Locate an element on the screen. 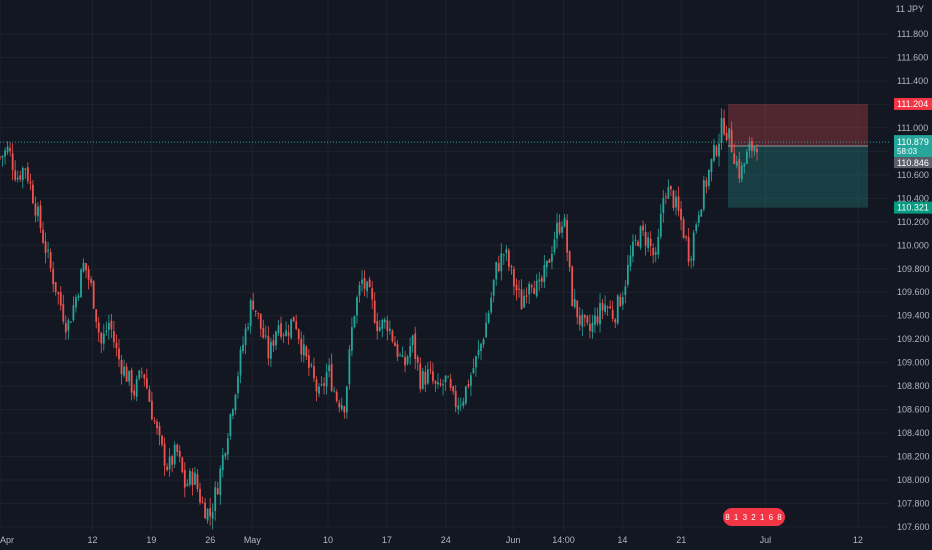  price-tick-label: 111.000 is located at coordinates (912, 128).